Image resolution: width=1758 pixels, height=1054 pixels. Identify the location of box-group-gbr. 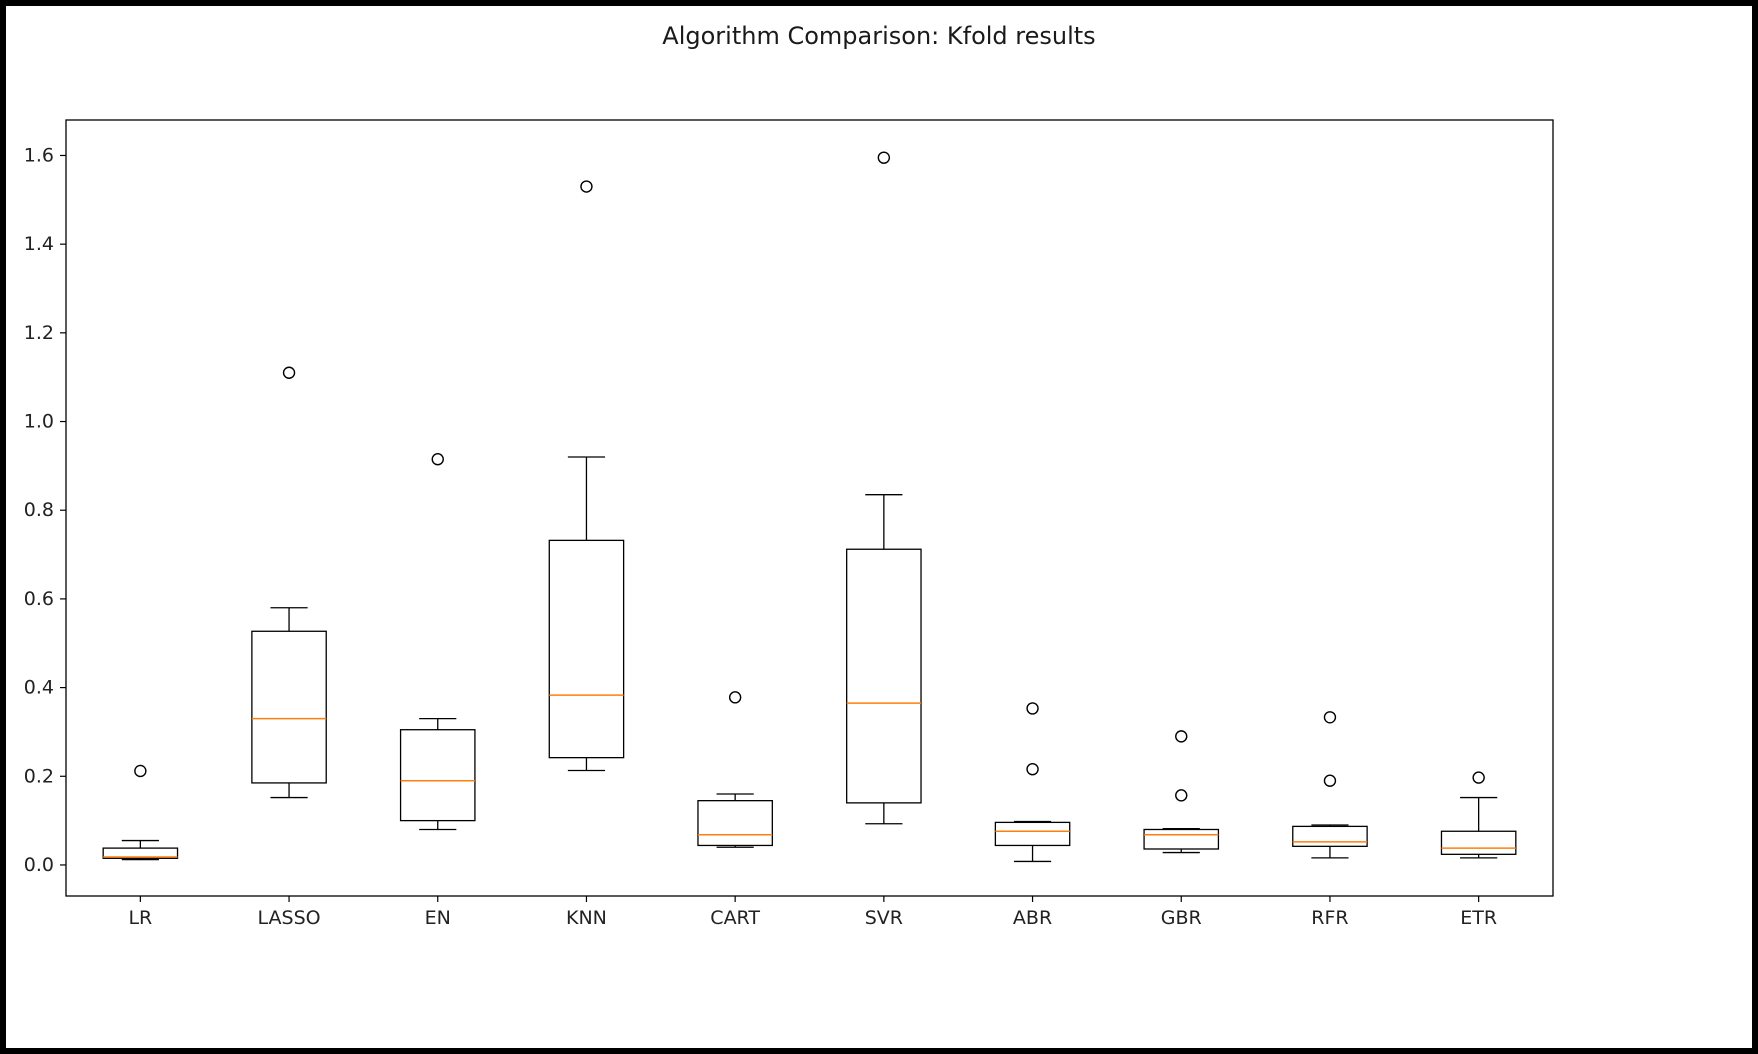
(1181, 792).